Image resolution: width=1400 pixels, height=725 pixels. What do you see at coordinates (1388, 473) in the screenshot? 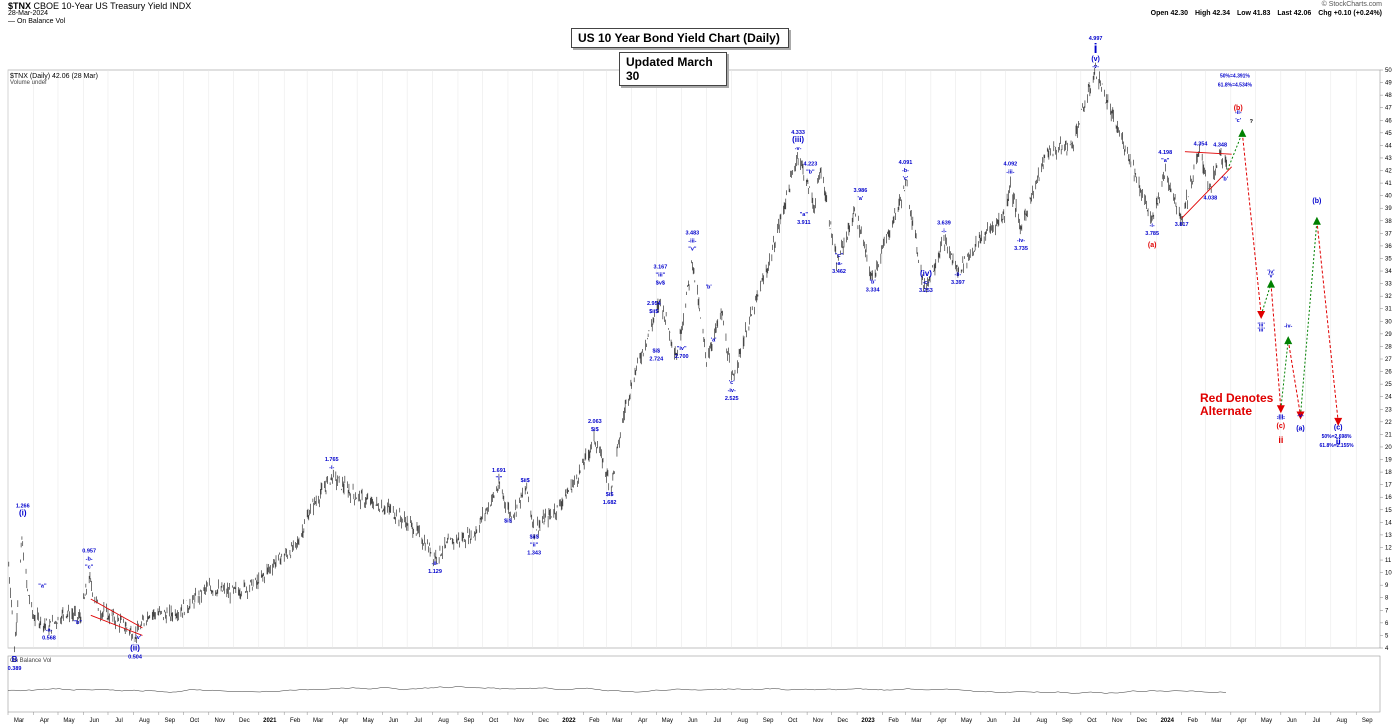
I see `y-tick-label: 18` at bounding box center [1388, 473].